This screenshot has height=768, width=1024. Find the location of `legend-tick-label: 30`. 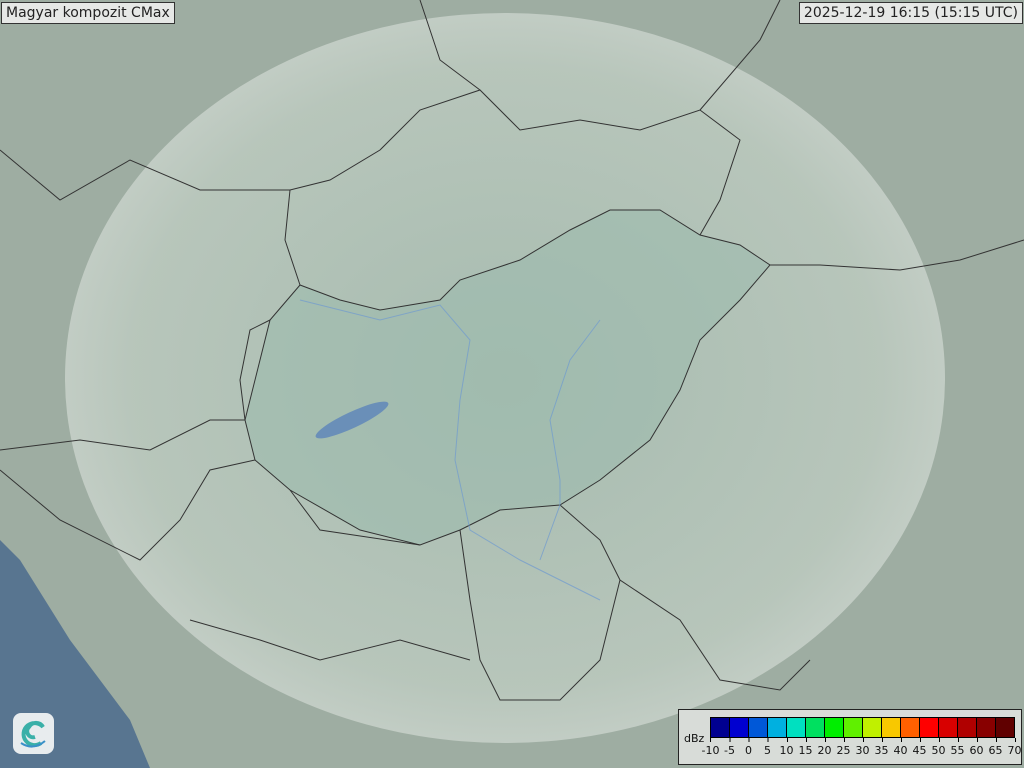

legend-tick-label: 30 is located at coordinates (863, 747).